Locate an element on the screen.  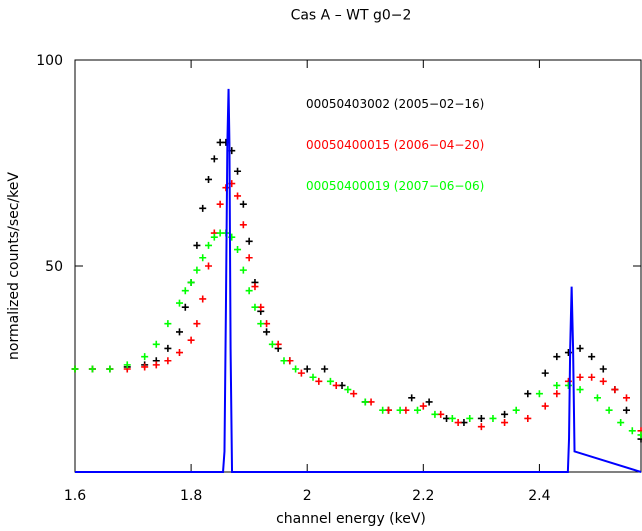
legend-entry: 00050400015 (2006−04−20) is located at coordinates (395, 145).